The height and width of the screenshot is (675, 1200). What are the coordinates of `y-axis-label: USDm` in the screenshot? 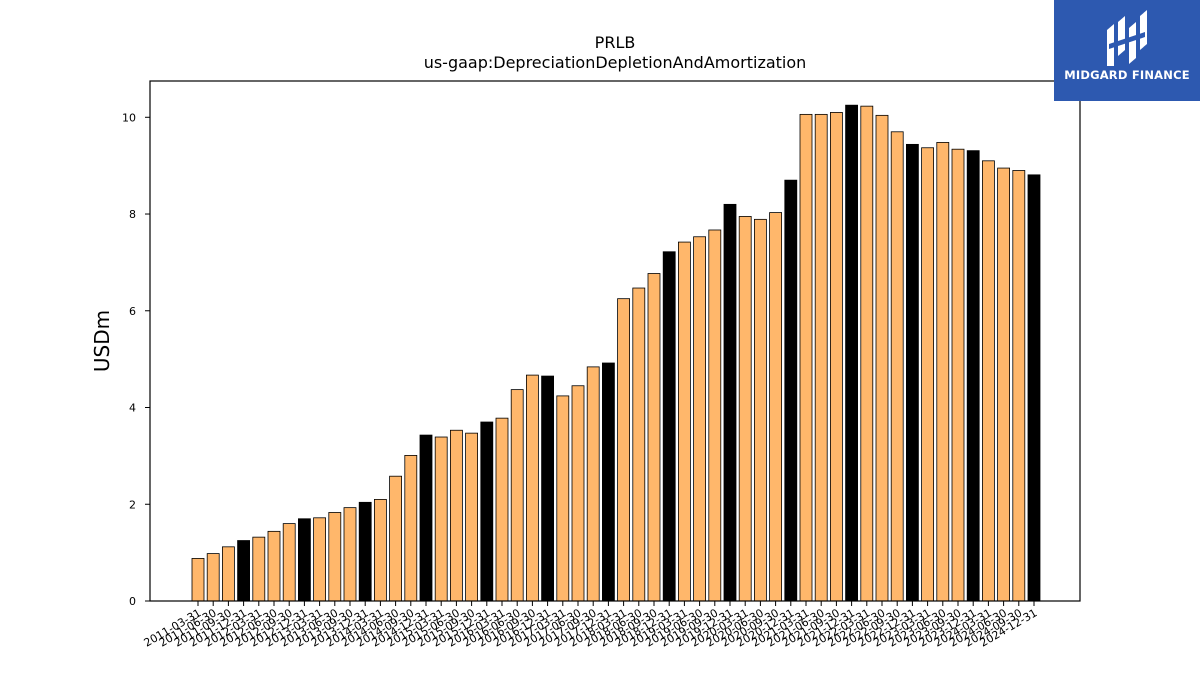 It's located at (102, 341).